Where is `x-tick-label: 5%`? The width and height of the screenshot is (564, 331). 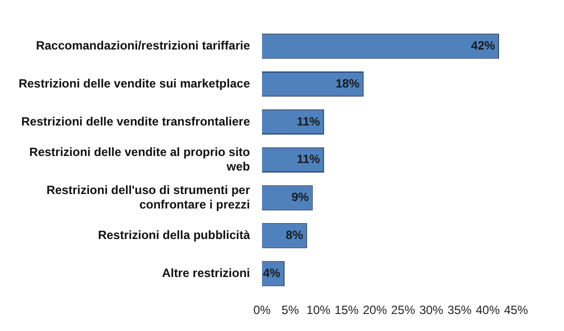
x-tick-label: 5% is located at coordinates (291, 310).